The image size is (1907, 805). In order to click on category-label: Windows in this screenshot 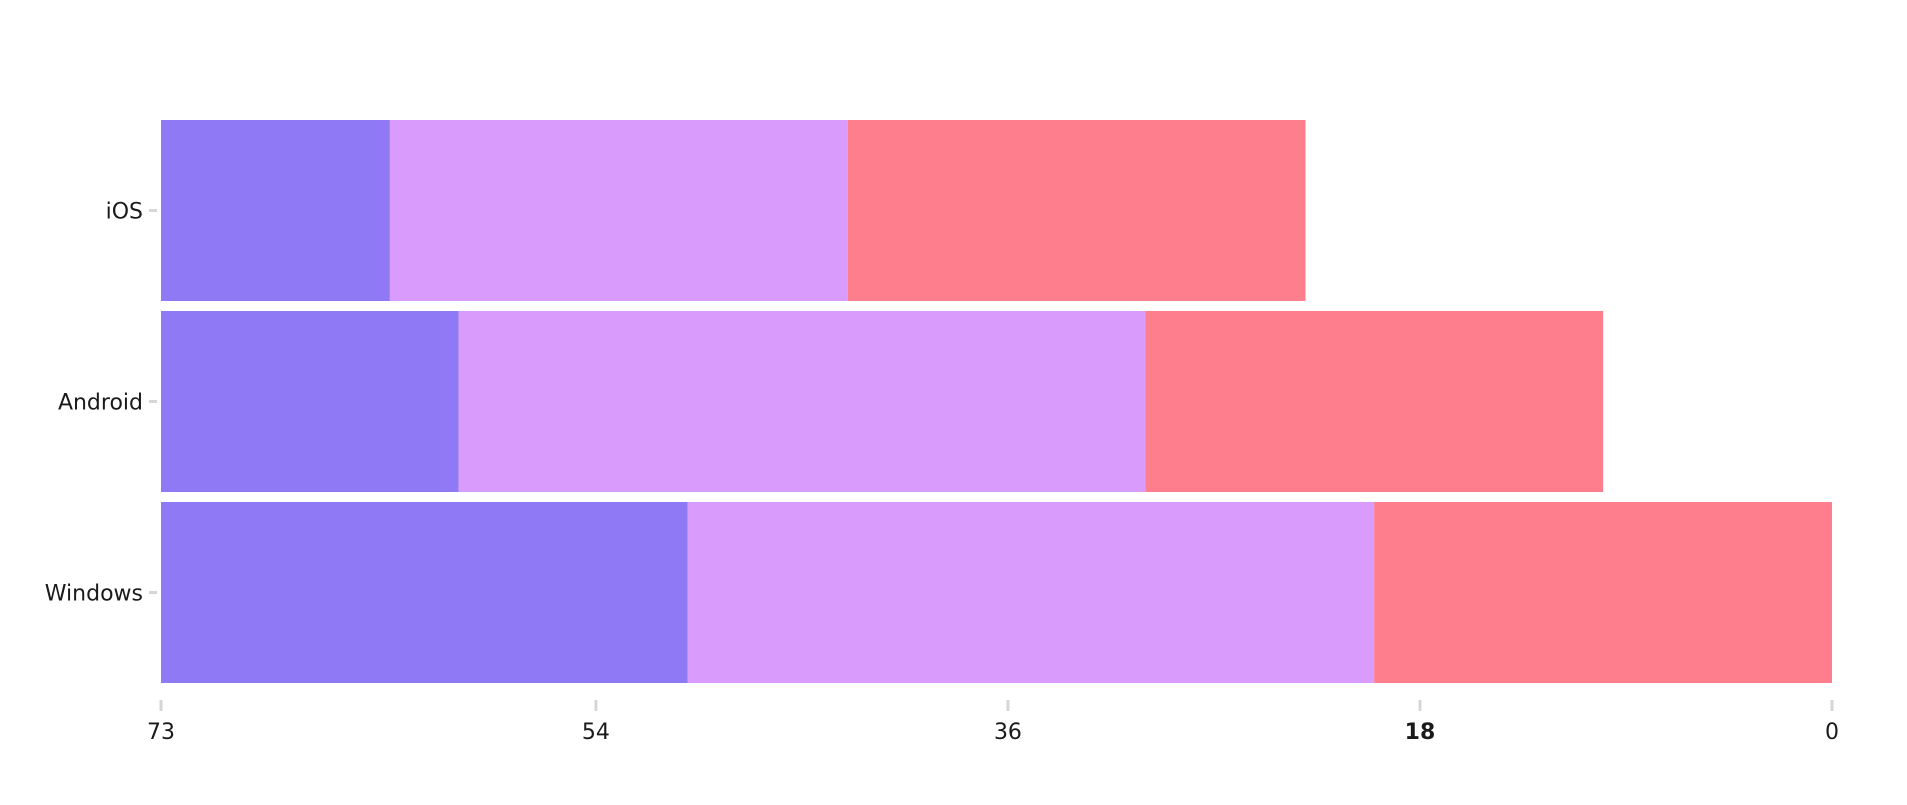, I will do `click(94, 594)`.